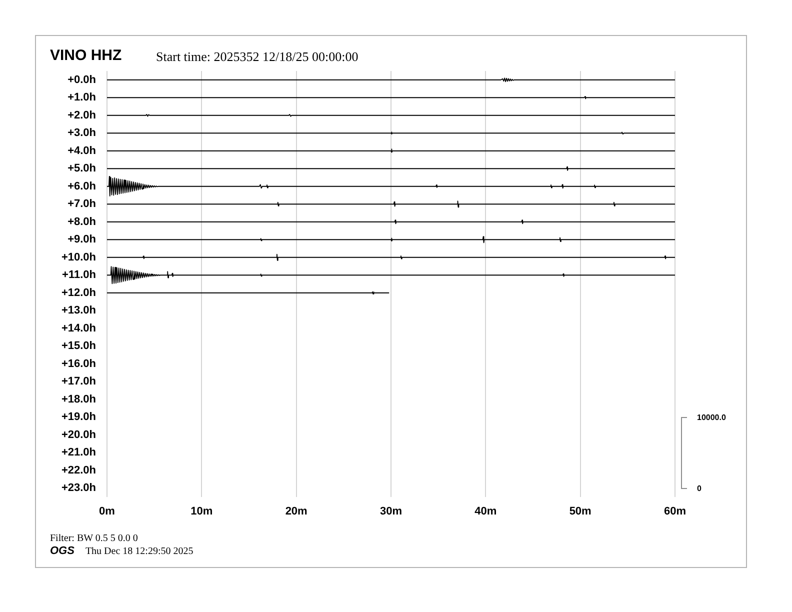 The image size is (792, 612). Describe the element at coordinates (107, 512) in the screenshot. I see `x-tick-label: 0m` at that location.